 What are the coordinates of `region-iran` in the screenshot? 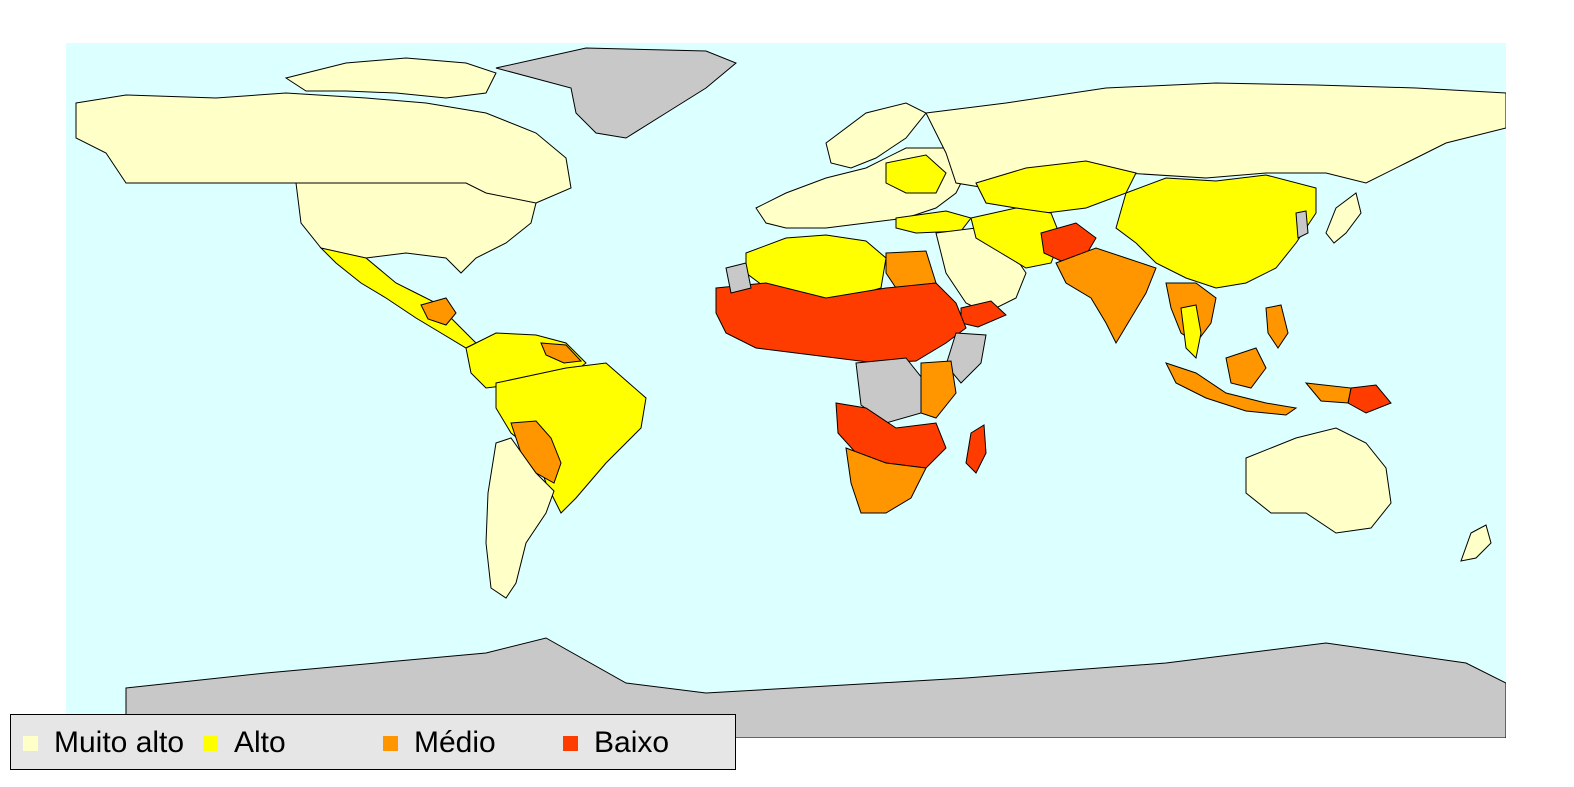 It's located at (1016, 238).